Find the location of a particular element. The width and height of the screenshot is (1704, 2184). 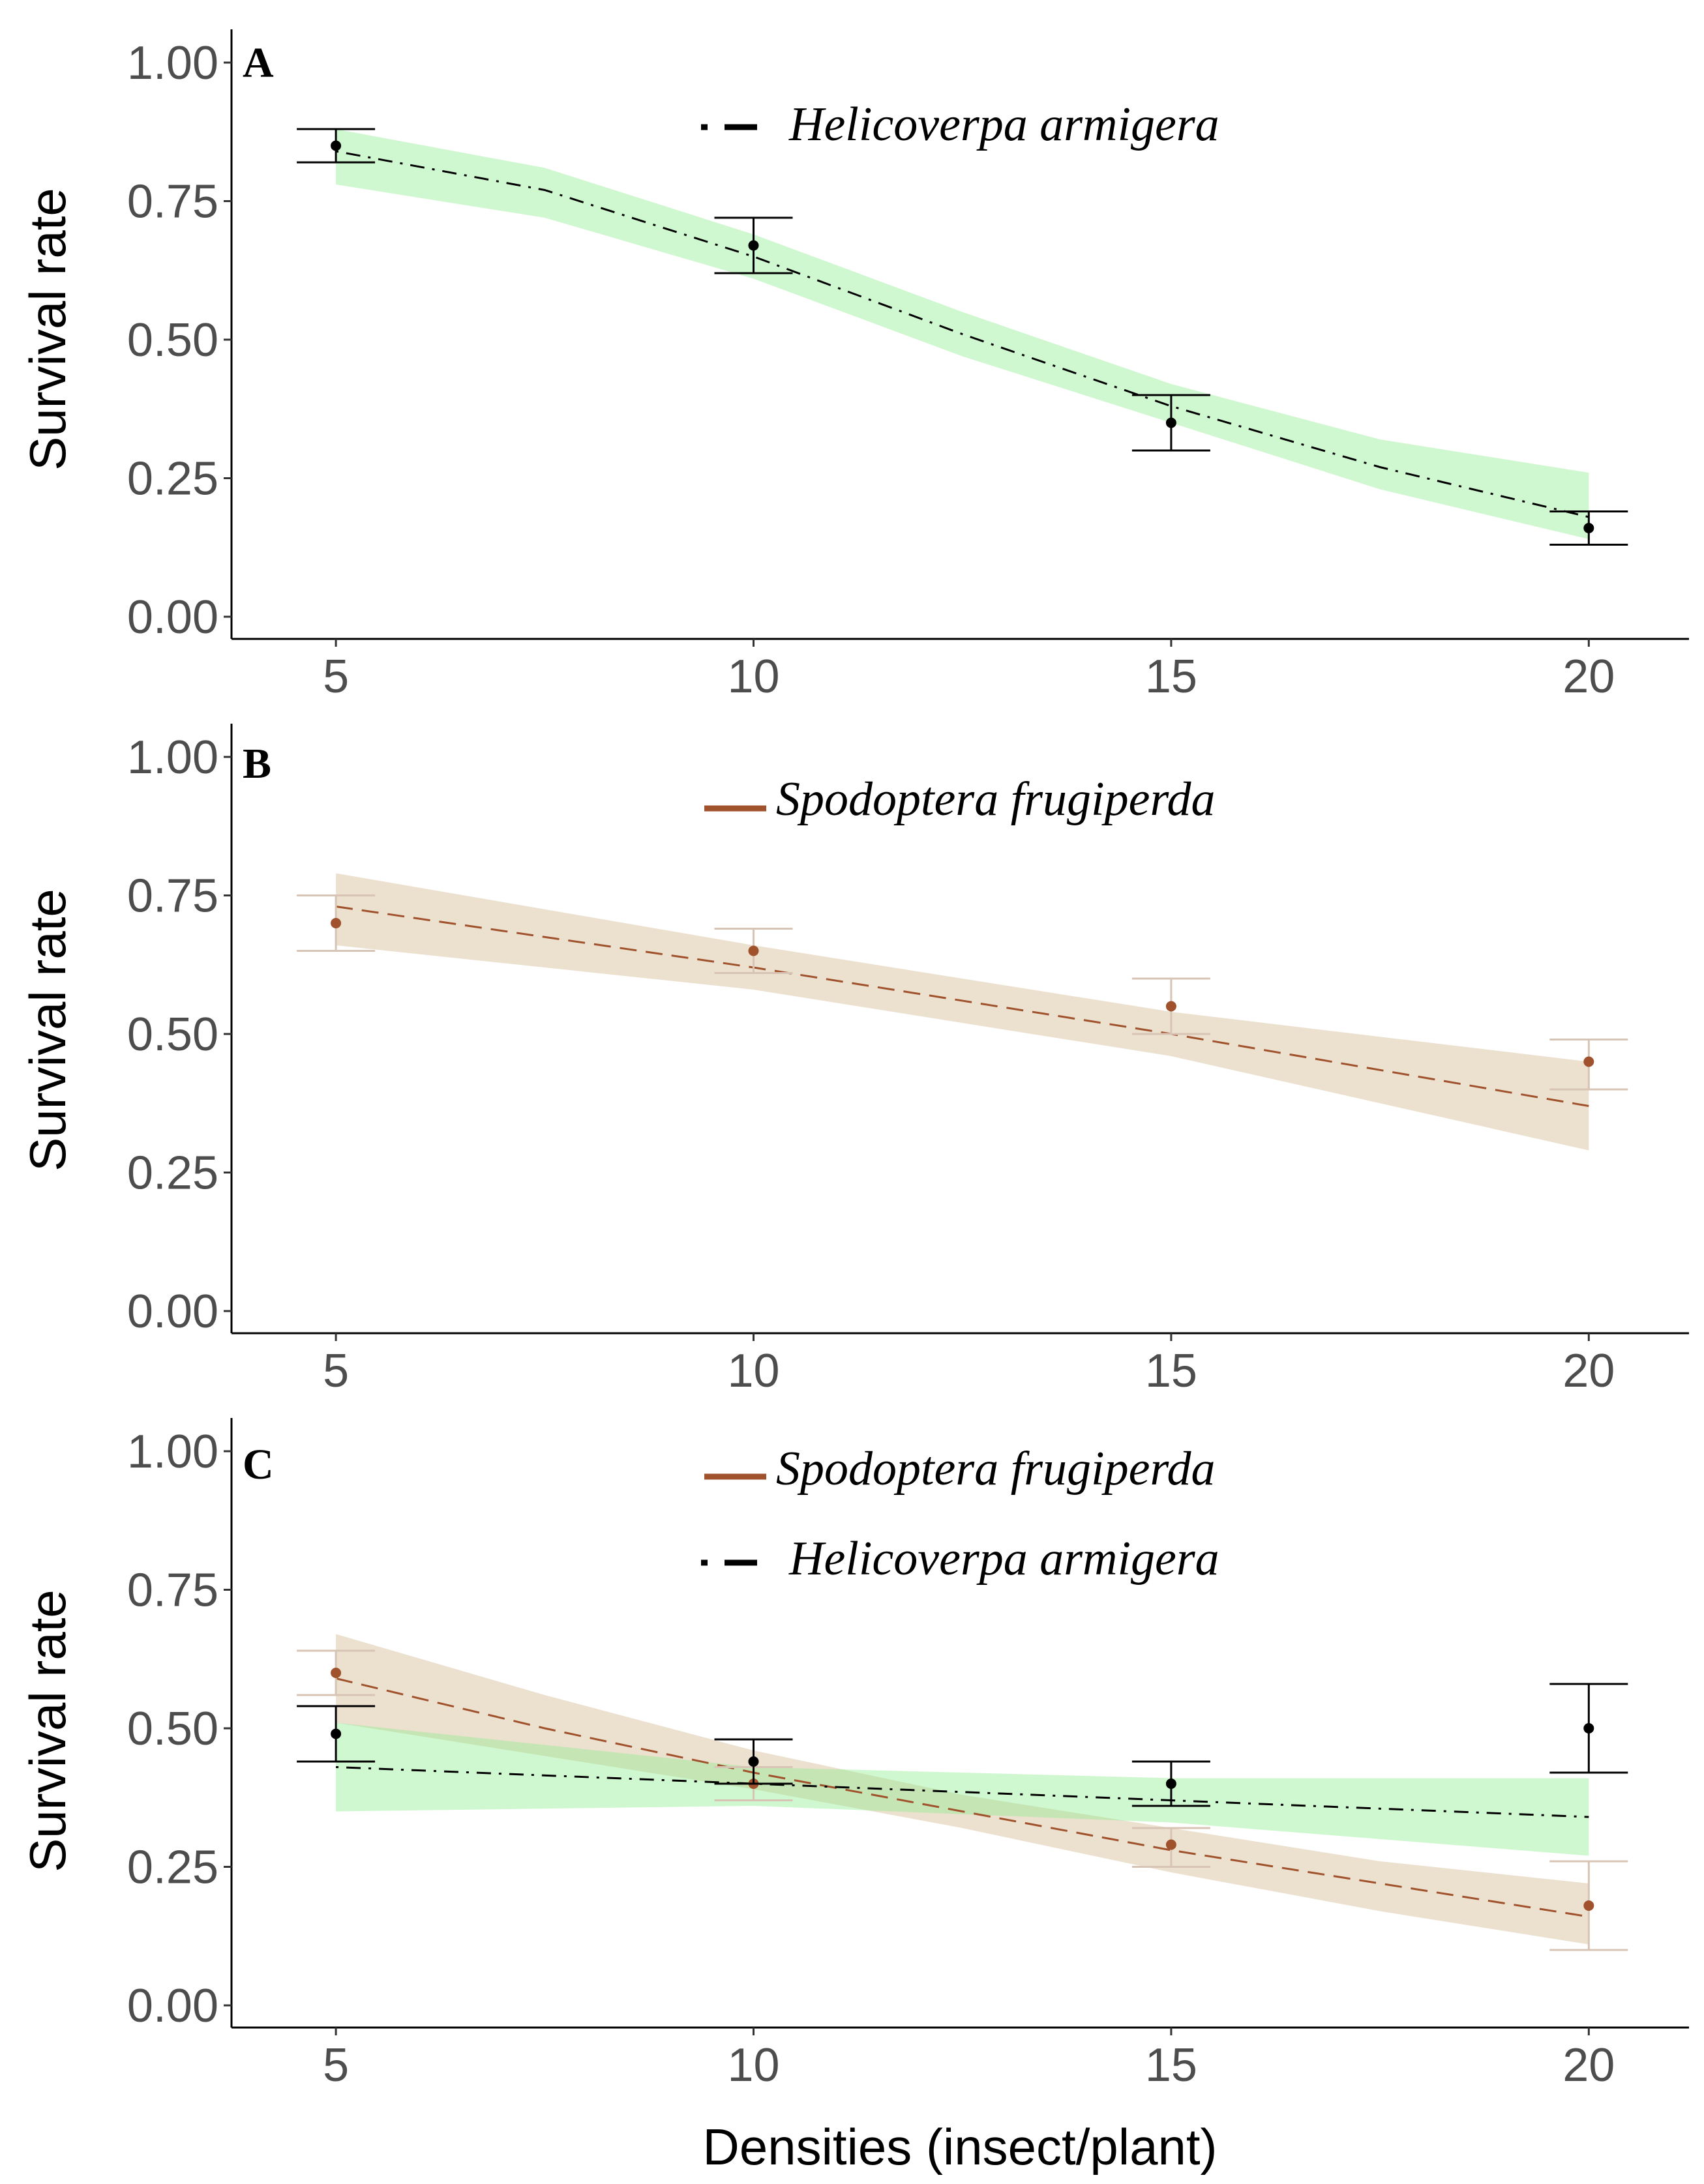

panel-c-y-tick-label-4: 1.00 is located at coordinates (172, 1452).